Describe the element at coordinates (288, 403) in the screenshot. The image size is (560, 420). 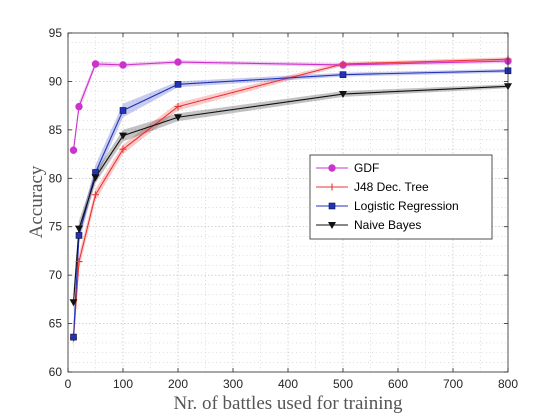
I see `x-axis-title: Nr. of battles used for training` at that location.